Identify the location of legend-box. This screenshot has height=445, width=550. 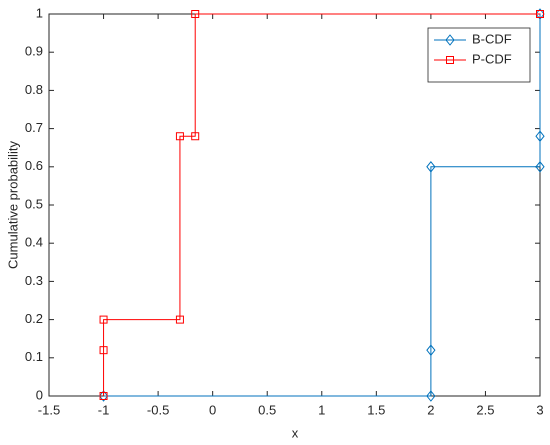
(479, 55).